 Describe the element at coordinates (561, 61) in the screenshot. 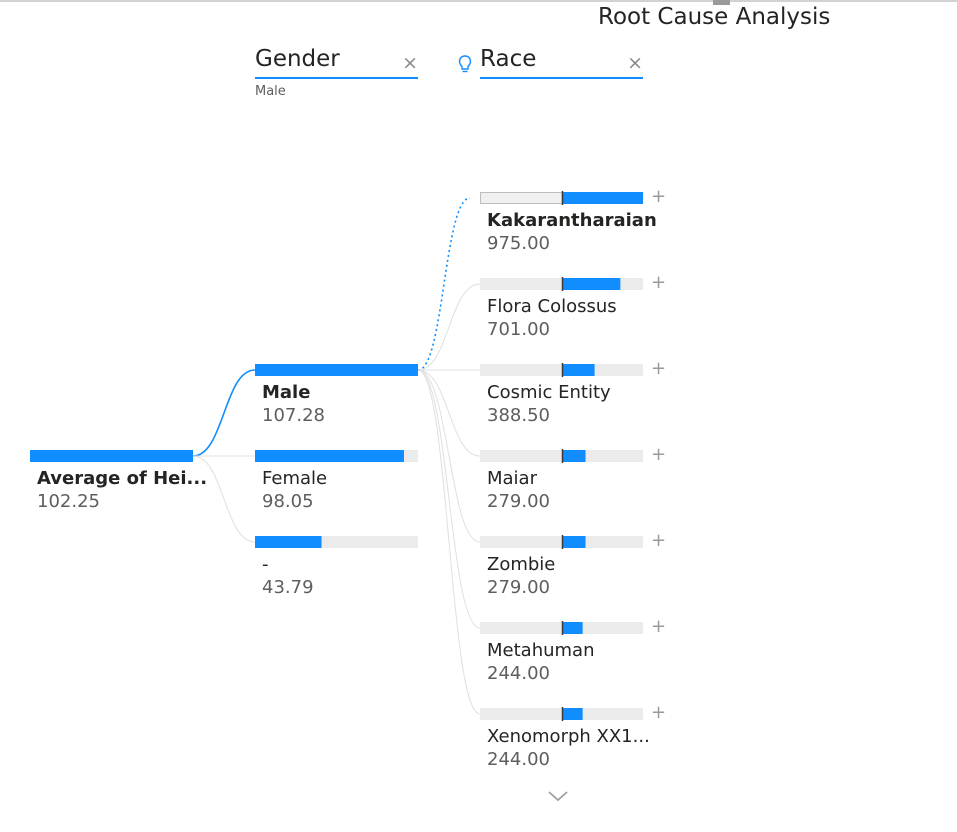

I see `level-header-race: Race ×` at that location.